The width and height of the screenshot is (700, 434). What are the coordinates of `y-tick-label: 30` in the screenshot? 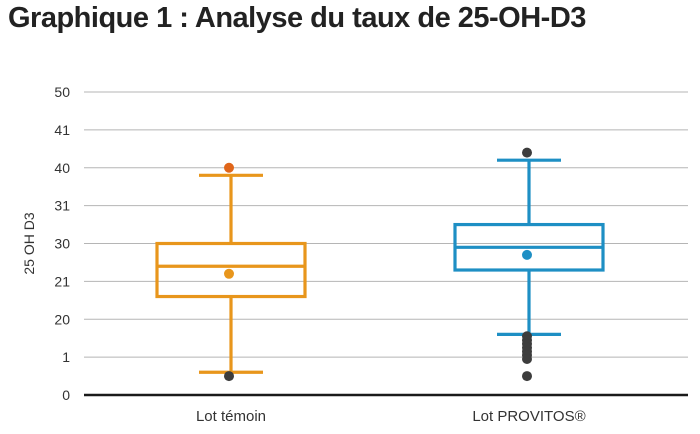 It's located at (62, 244).